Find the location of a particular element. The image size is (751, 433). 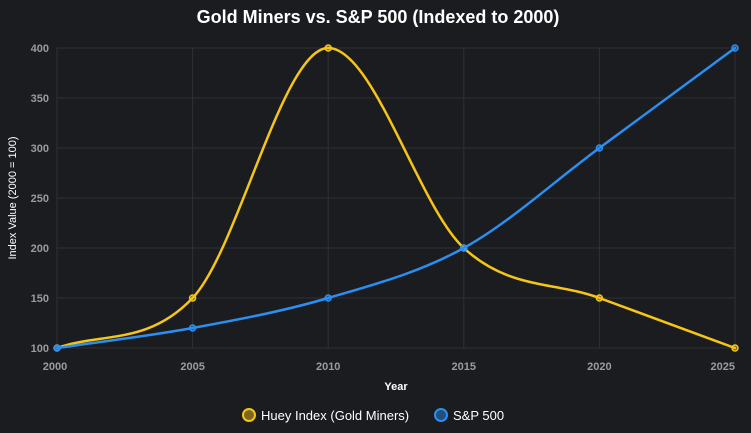

y-tick-label: 150 is located at coordinates (40, 299).